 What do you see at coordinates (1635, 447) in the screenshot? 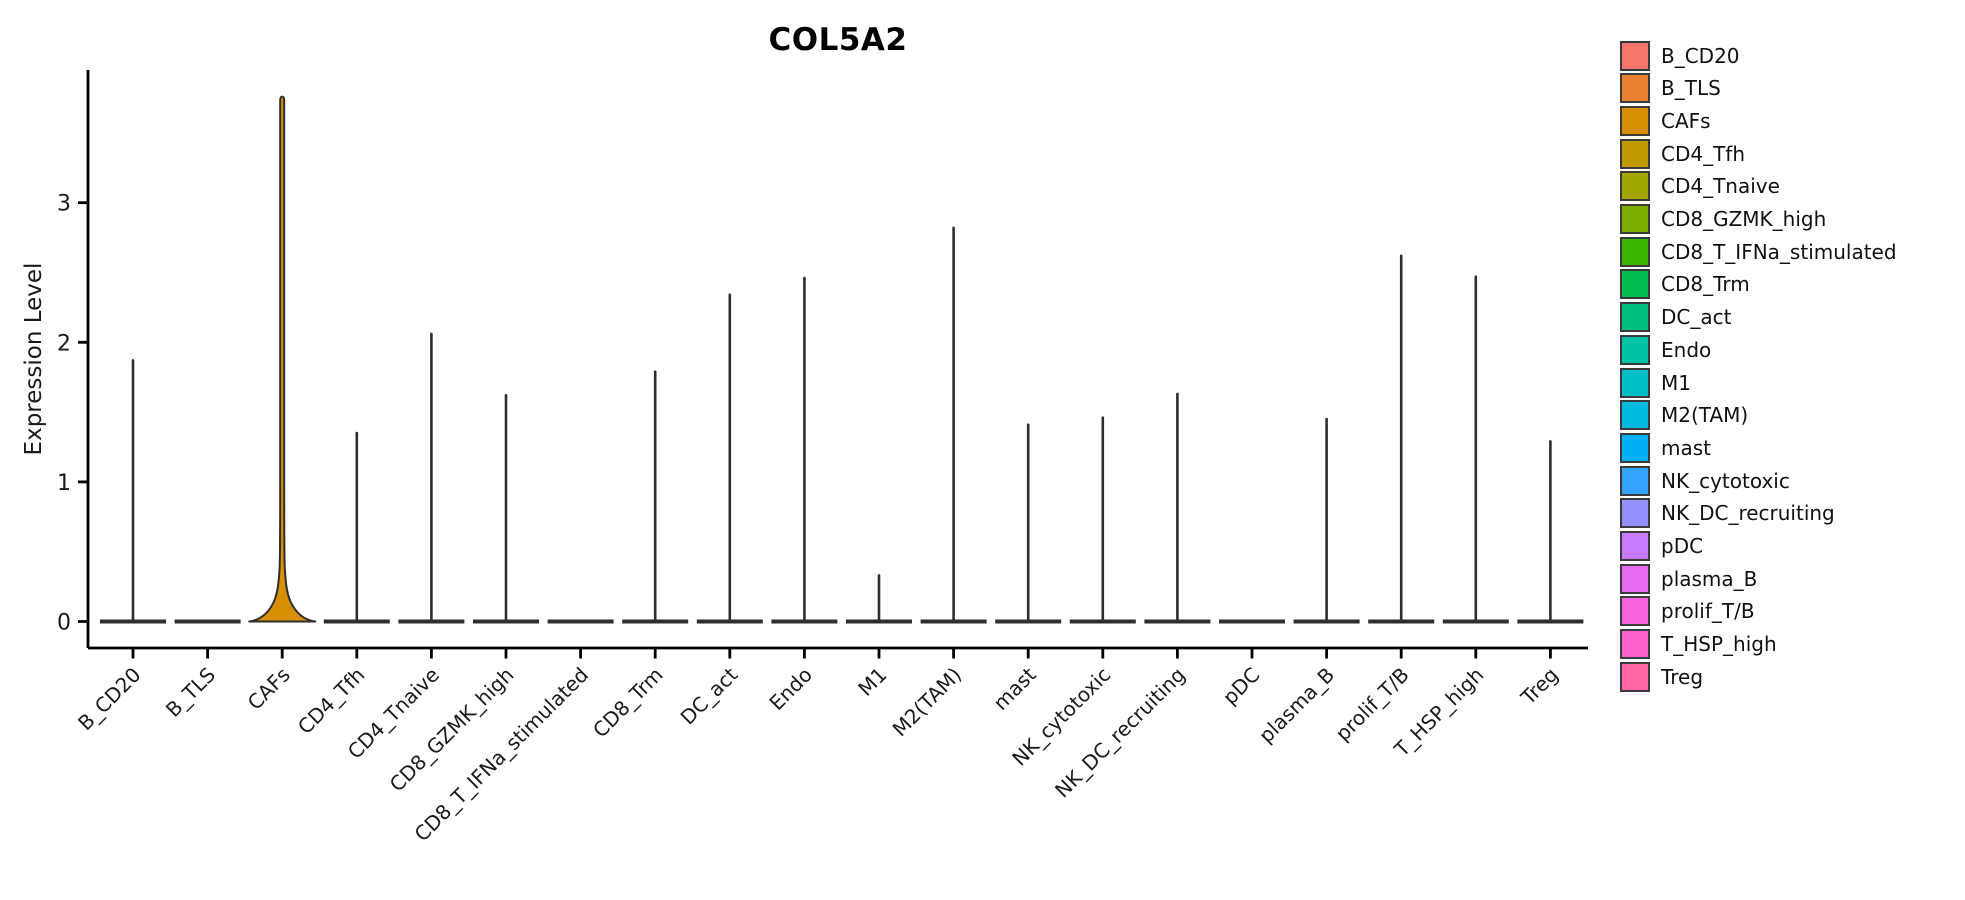
I see `legend-swatch-mast` at bounding box center [1635, 447].